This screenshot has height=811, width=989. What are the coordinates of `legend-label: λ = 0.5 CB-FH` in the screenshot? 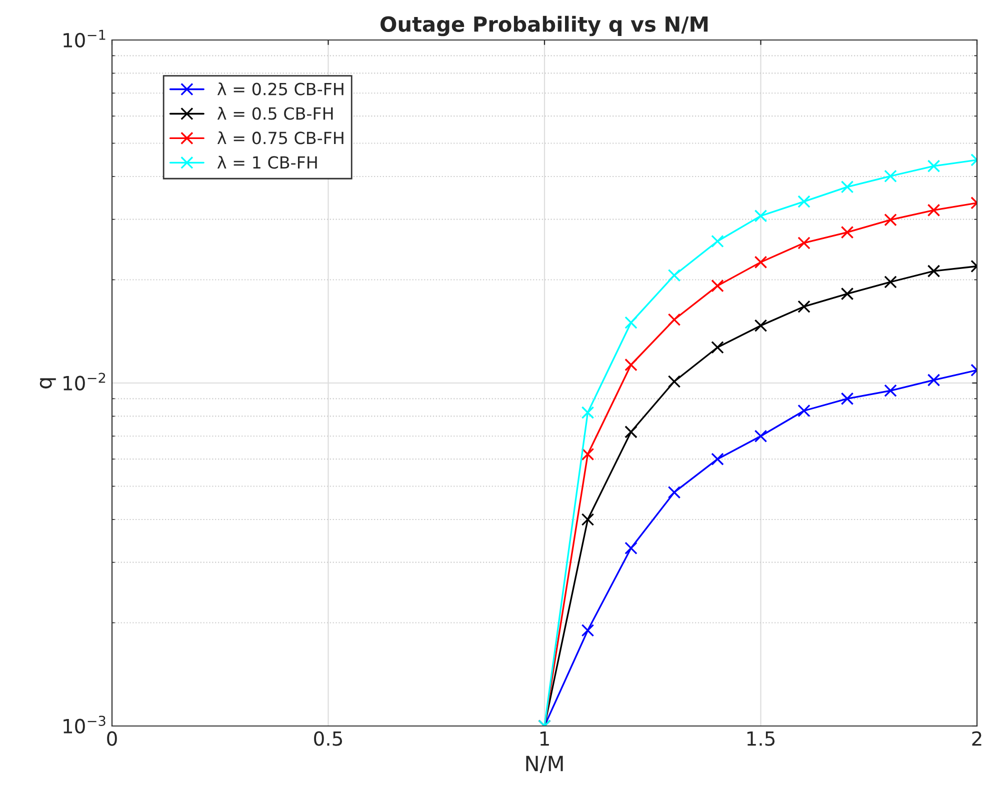 It's located at (275, 113).